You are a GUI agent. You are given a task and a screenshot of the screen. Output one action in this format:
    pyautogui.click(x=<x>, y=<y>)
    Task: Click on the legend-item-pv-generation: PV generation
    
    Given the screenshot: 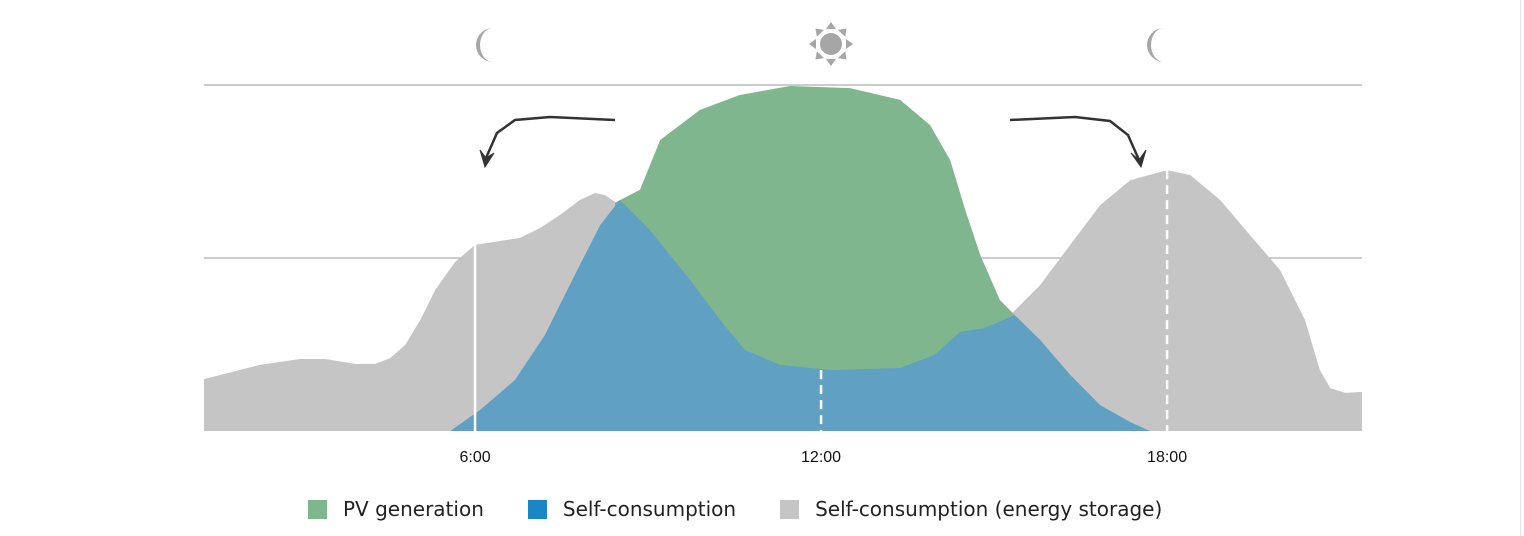 What is the action you would take?
    pyautogui.click(x=396, y=509)
    